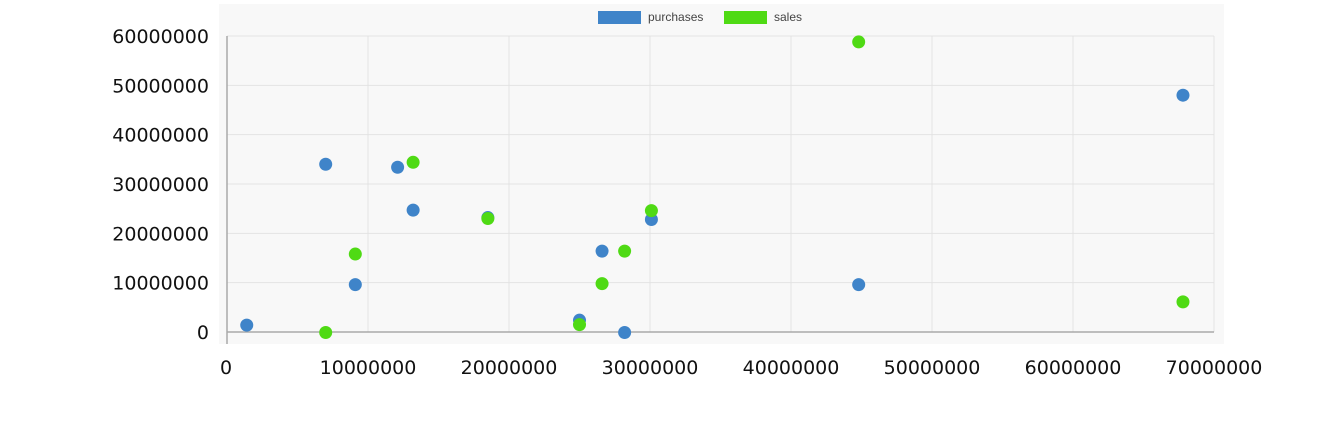  Describe the element at coordinates (788, 17) in the screenshot. I see `legend-label: sales` at that location.